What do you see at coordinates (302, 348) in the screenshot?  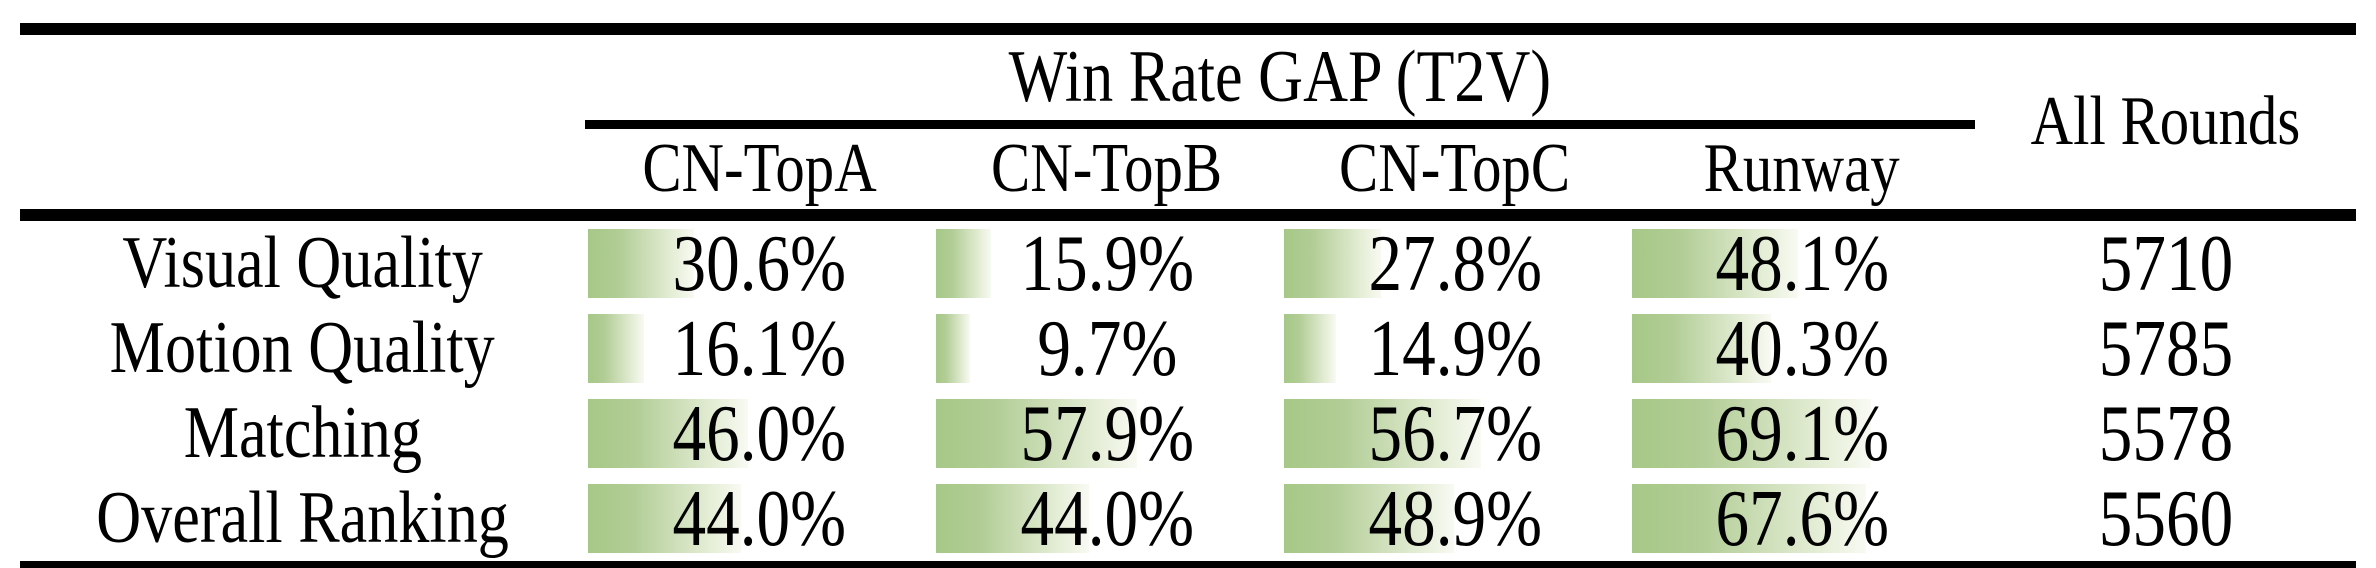 I see `row-label-motion-quality: Motion Quality` at bounding box center [302, 348].